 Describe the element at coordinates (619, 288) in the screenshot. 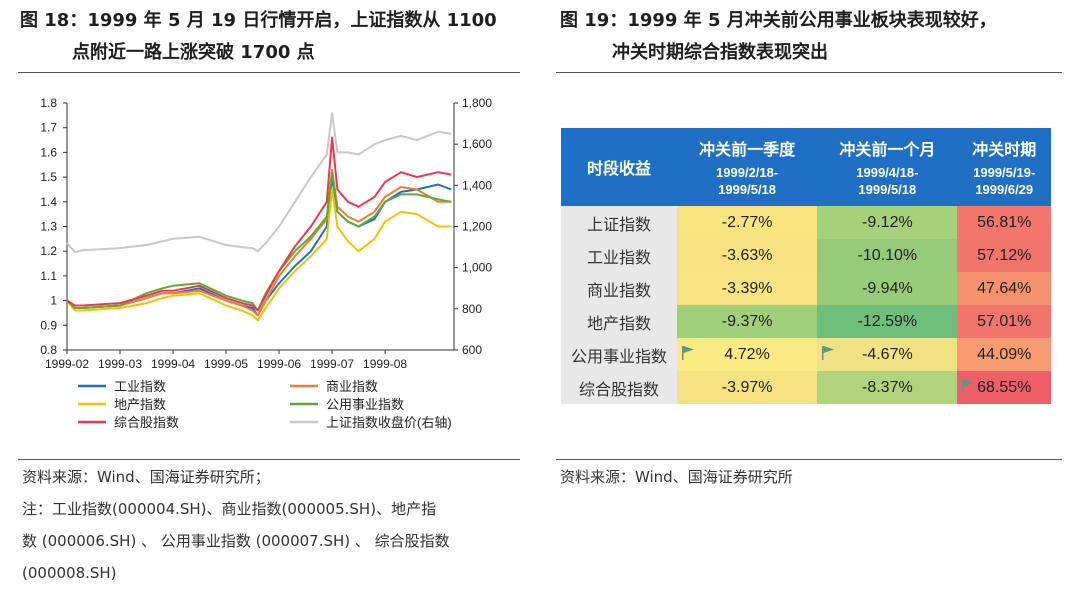

I see `row-label: 商业指数` at that location.